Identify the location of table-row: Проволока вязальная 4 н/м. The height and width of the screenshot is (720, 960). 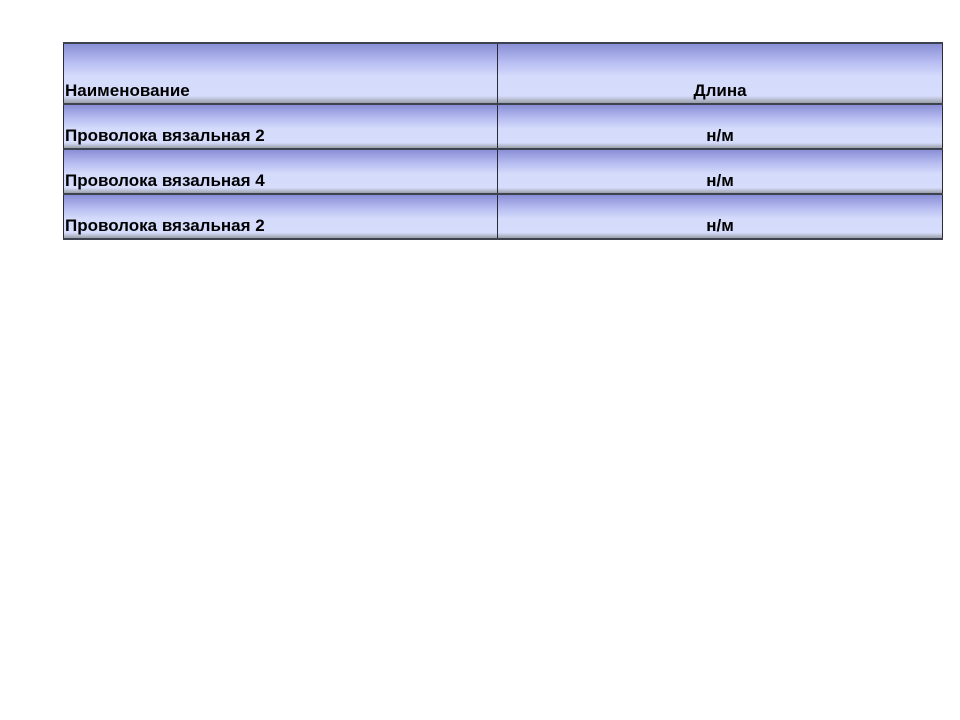
(503, 172).